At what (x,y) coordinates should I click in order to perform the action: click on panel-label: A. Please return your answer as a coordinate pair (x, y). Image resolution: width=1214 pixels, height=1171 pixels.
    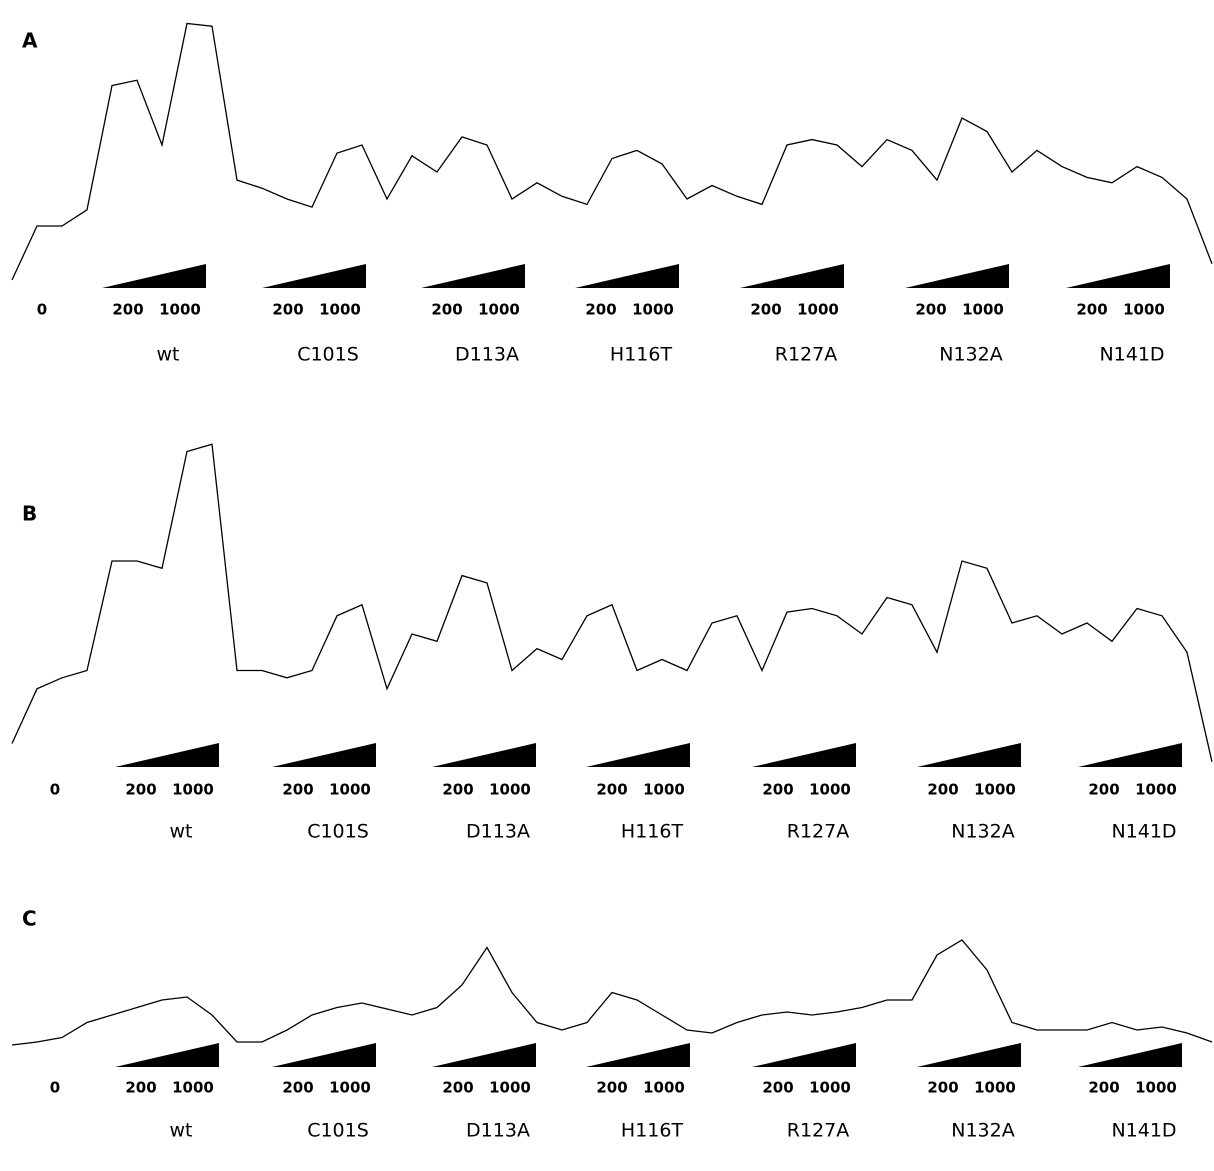
    Looking at the image, I should click on (30, 41).